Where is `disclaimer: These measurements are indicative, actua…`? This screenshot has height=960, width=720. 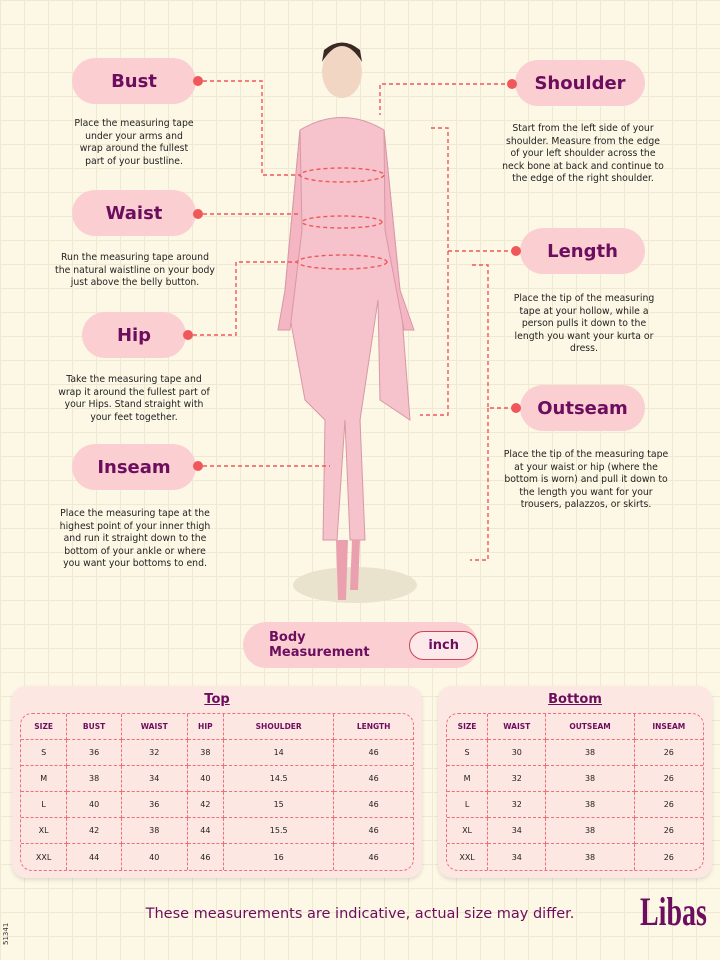
disclaimer: These measurements are indicative, actua… is located at coordinates (360, 914).